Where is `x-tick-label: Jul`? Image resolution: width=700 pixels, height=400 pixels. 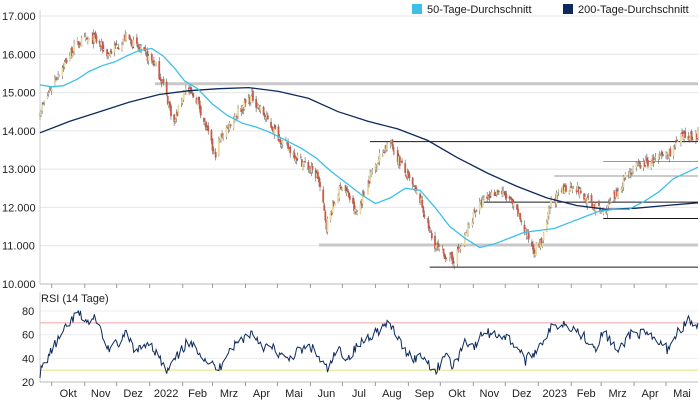 x-tick-label: Jul is located at coordinates (359, 394).